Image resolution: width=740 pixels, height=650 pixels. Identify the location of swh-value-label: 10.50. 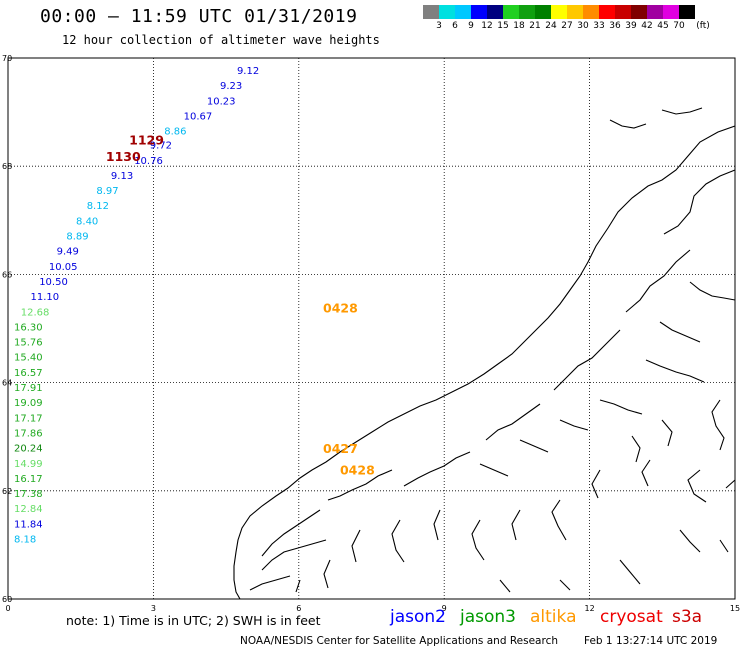
(53, 282).